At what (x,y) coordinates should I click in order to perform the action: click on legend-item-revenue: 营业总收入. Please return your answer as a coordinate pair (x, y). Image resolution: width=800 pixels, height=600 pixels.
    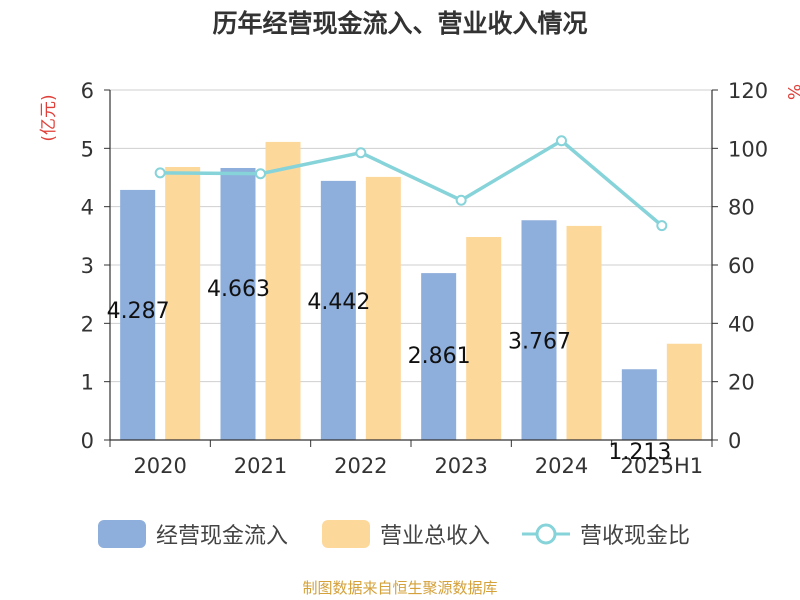
    Looking at the image, I should click on (406, 534).